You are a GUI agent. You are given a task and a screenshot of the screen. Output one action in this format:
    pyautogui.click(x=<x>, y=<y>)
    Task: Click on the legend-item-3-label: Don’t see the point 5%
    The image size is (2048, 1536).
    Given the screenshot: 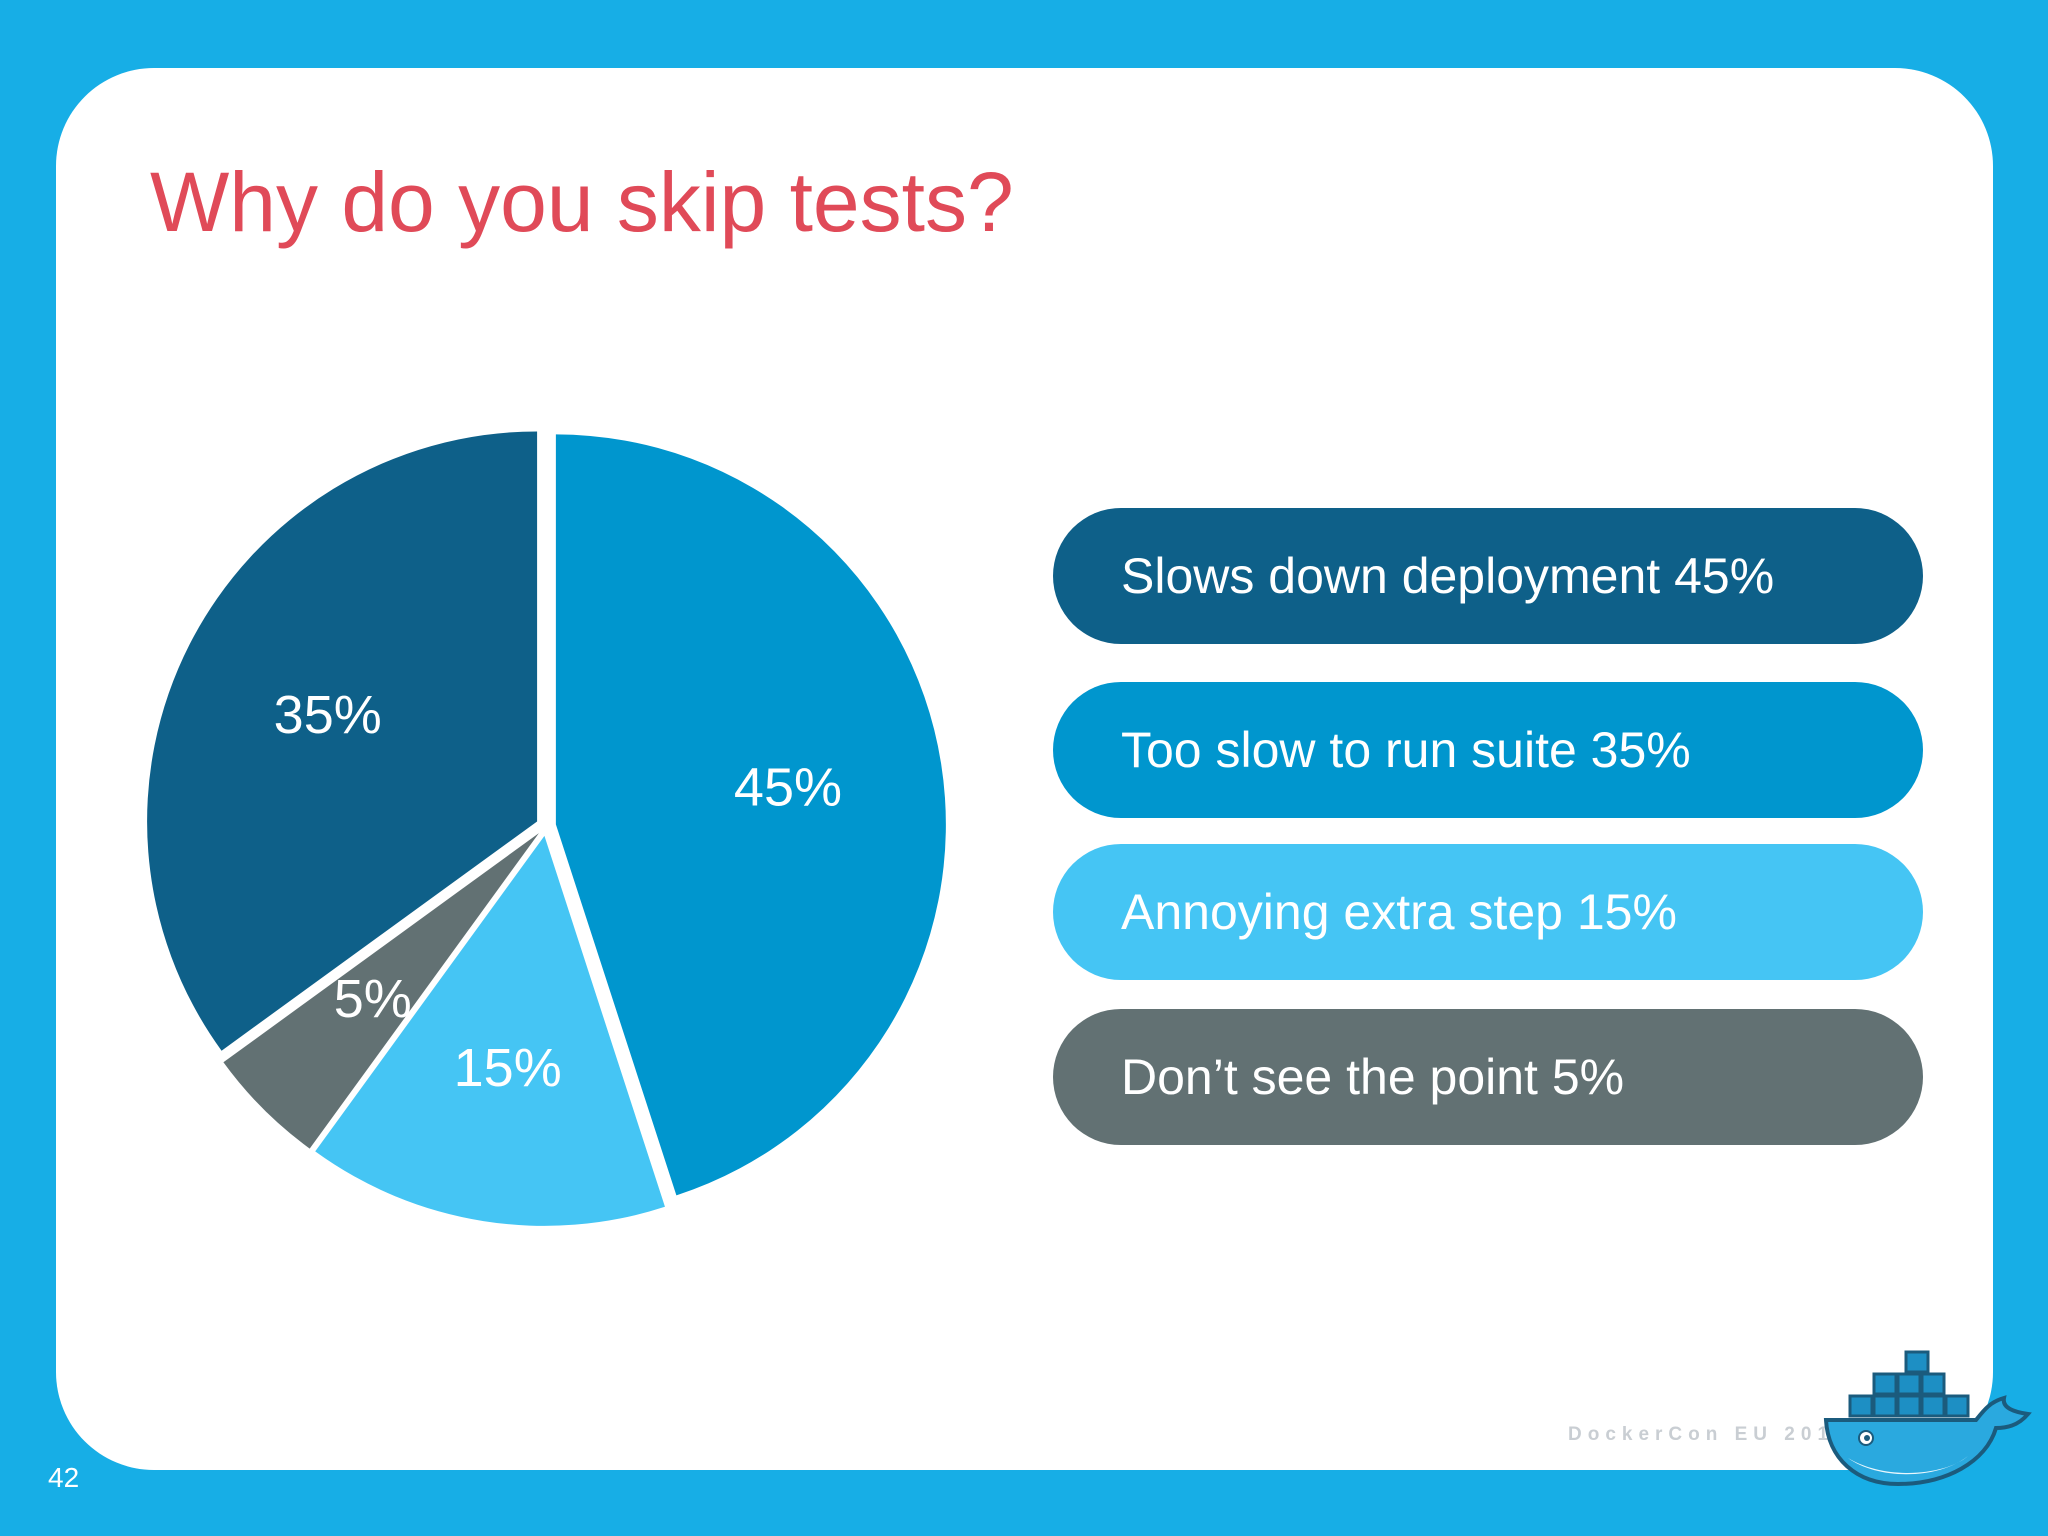 What is the action you would take?
    pyautogui.click(x=1373, y=1077)
    